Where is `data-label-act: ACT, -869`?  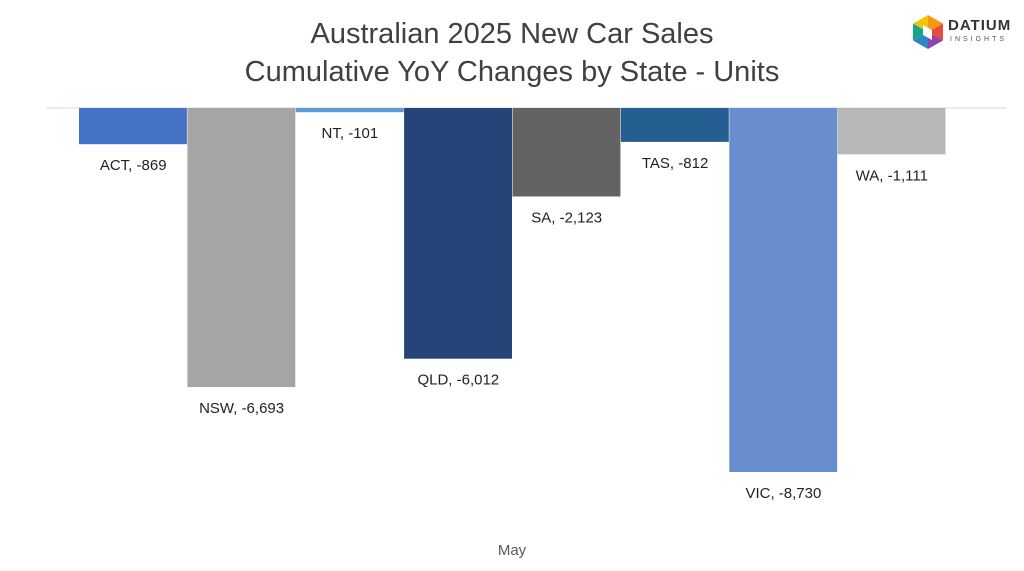
data-label-act: ACT, -869 is located at coordinates (133, 165).